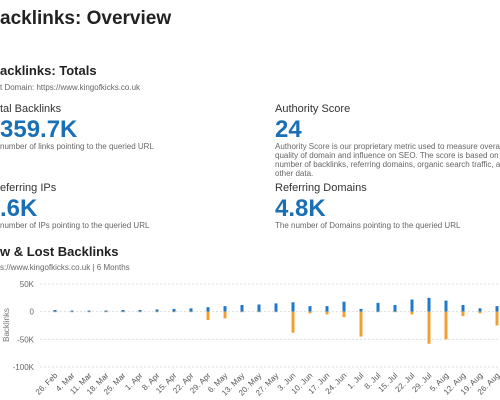 Image resolution: width=500 pixels, height=400 pixels. Describe the element at coordinates (356, 381) in the screenshot. I see `x-tick-label: 1. Jul` at that location.